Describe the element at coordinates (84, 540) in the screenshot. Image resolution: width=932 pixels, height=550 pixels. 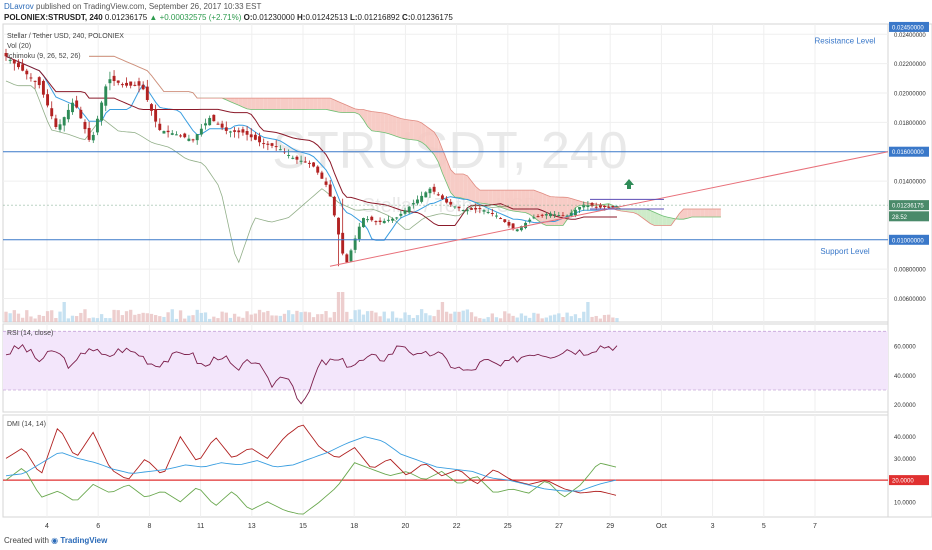
I see `tradingview-brand: TradingView` at that location.